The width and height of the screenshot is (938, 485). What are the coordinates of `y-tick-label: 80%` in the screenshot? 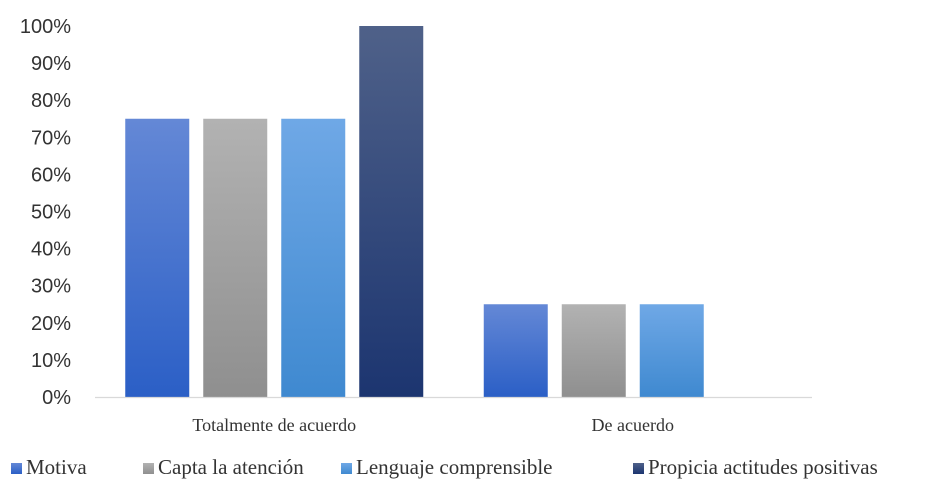 It's located at (51, 101).